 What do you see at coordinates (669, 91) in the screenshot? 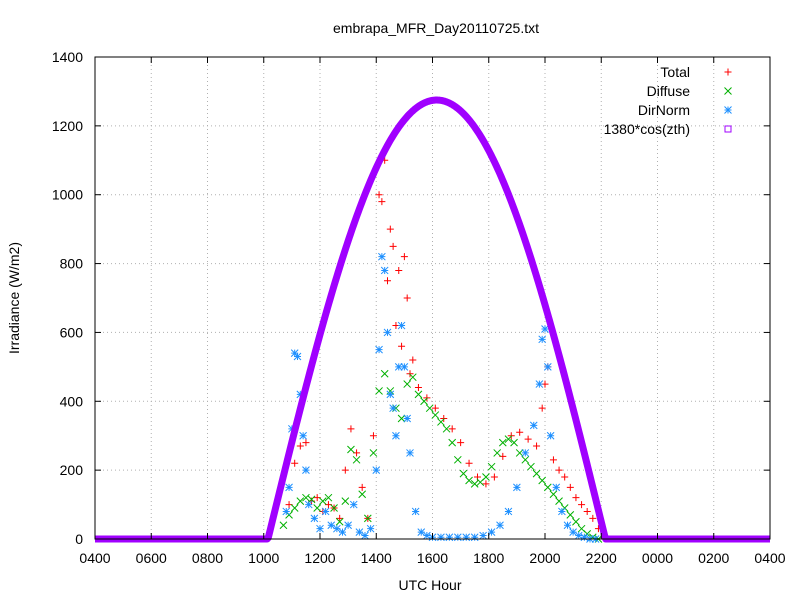
I see `legend-label: Diffuse` at bounding box center [669, 91].